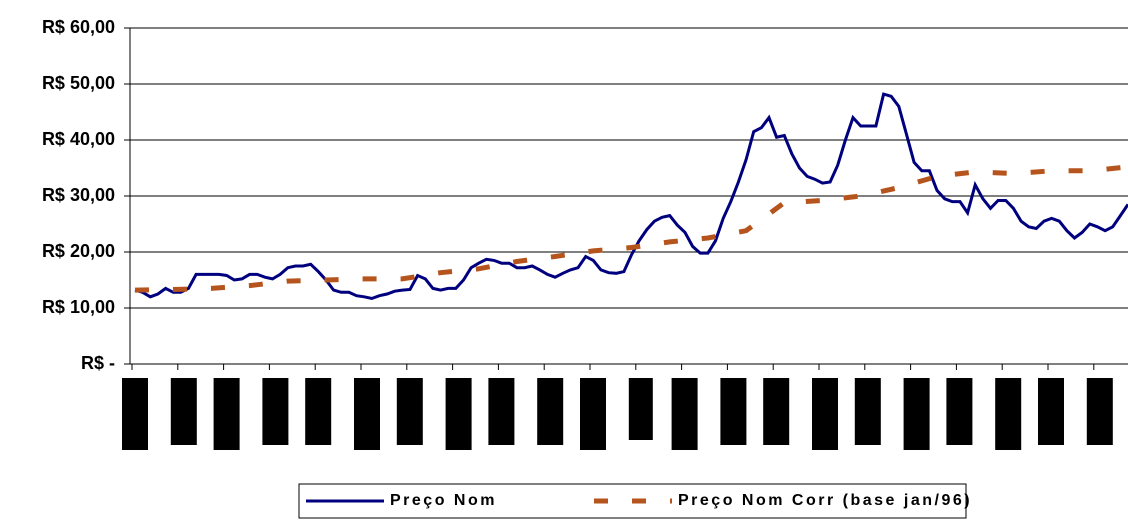 The width and height of the screenshot is (1128, 525). I want to click on y-tick-label: R$ 30,00, so click(78, 195).